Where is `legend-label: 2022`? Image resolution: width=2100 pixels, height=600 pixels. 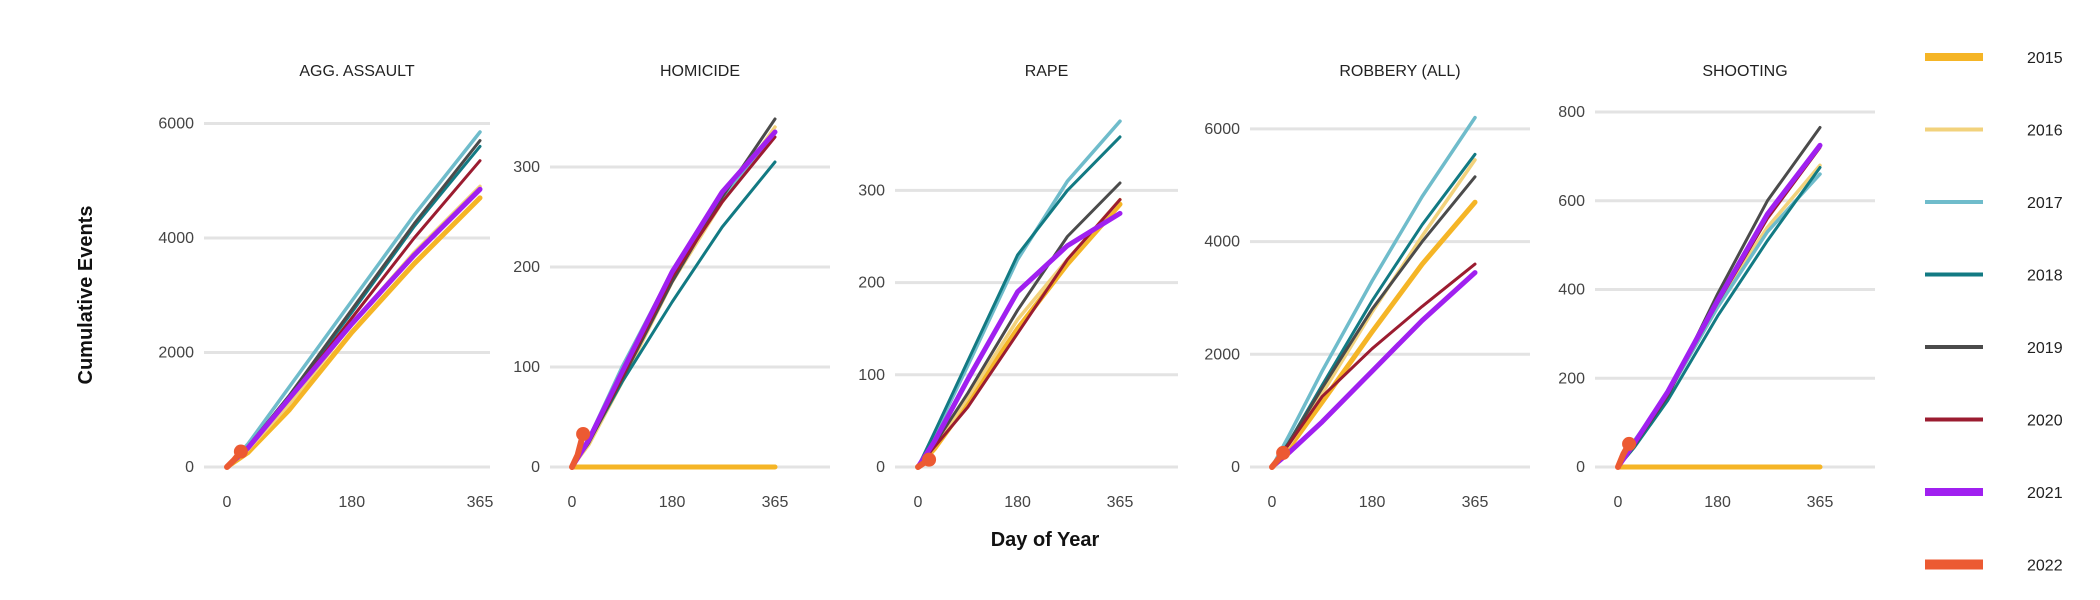
legend-label: 2022 is located at coordinates (2045, 566).